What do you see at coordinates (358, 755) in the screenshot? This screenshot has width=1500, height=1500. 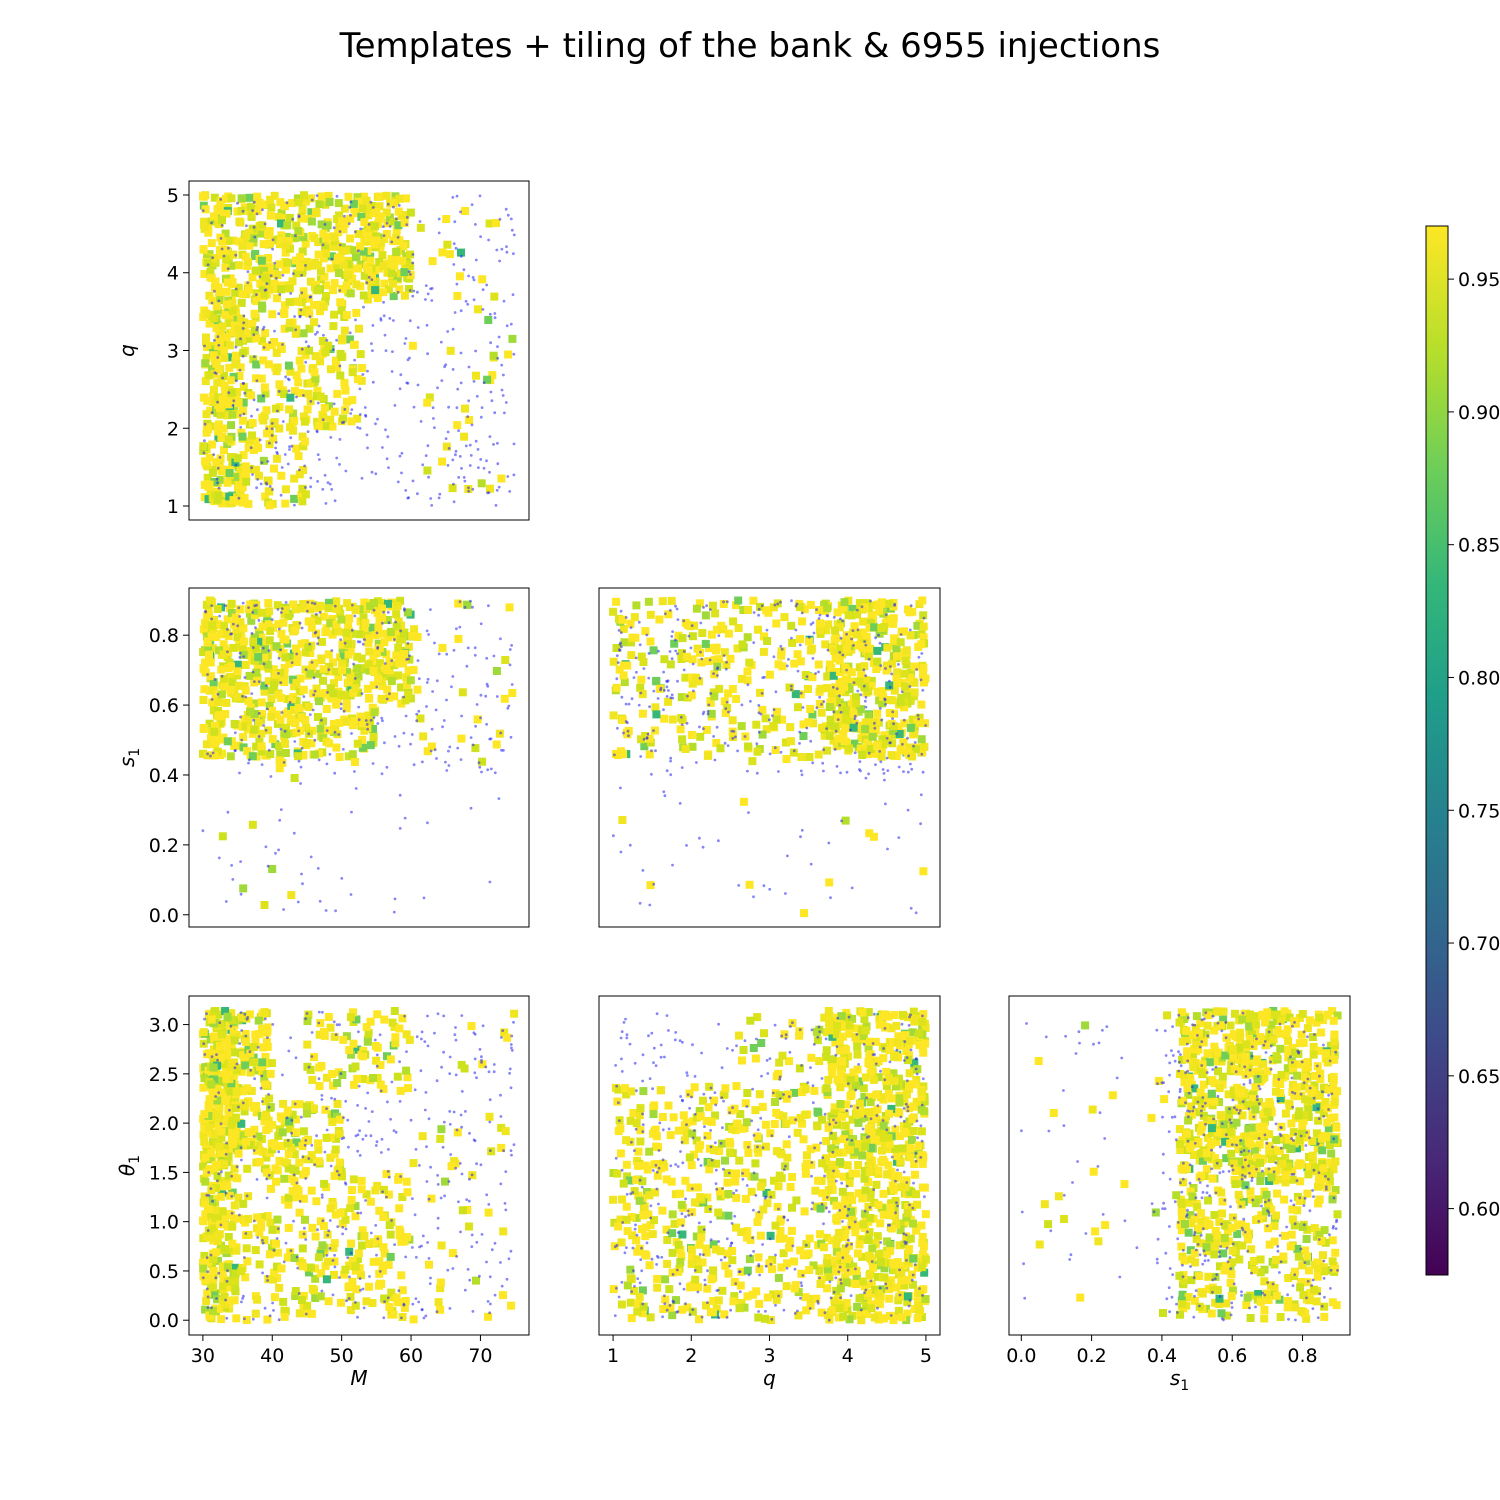 I see `plot-area-M_s1` at bounding box center [358, 755].